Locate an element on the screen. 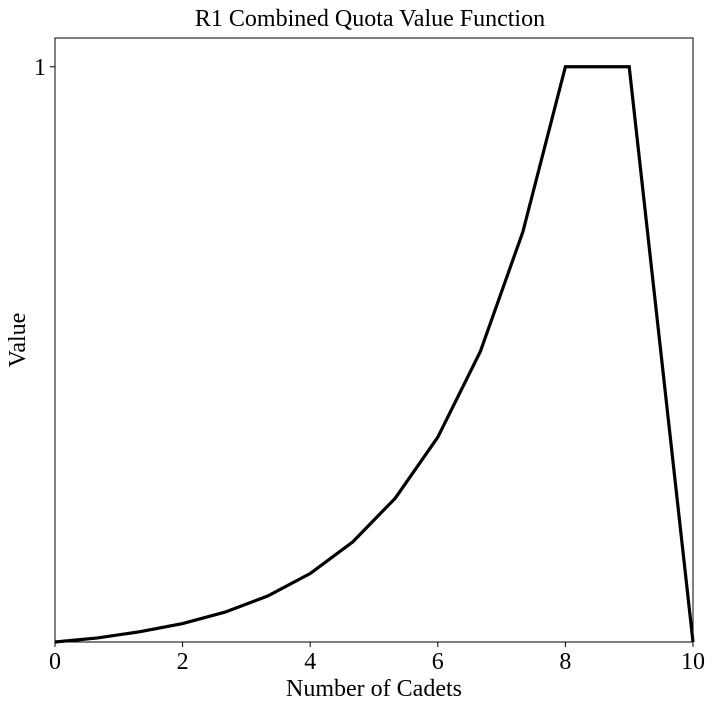 This screenshot has width=712, height=709. chart-title: R1 Combined Quota Value Function is located at coordinates (370, 19).